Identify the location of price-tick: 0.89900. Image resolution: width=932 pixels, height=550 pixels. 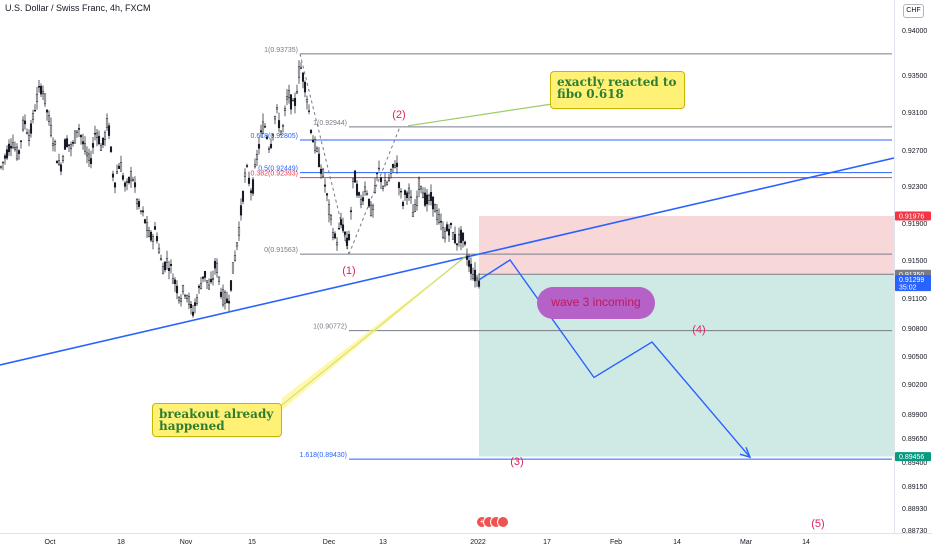
(914, 415).